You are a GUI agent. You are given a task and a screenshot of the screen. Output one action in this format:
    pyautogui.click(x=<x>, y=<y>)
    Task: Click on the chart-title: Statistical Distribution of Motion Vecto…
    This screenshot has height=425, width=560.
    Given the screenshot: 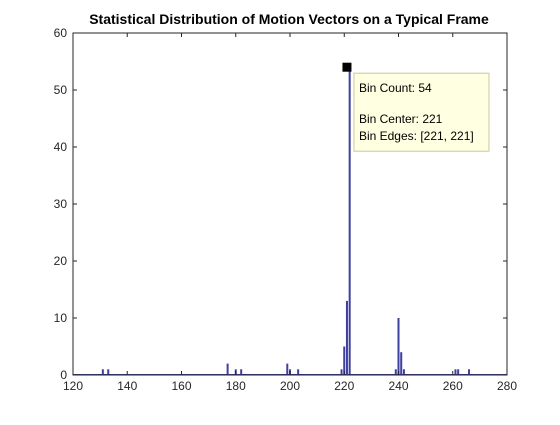 What is the action you would take?
    pyautogui.click(x=289, y=19)
    